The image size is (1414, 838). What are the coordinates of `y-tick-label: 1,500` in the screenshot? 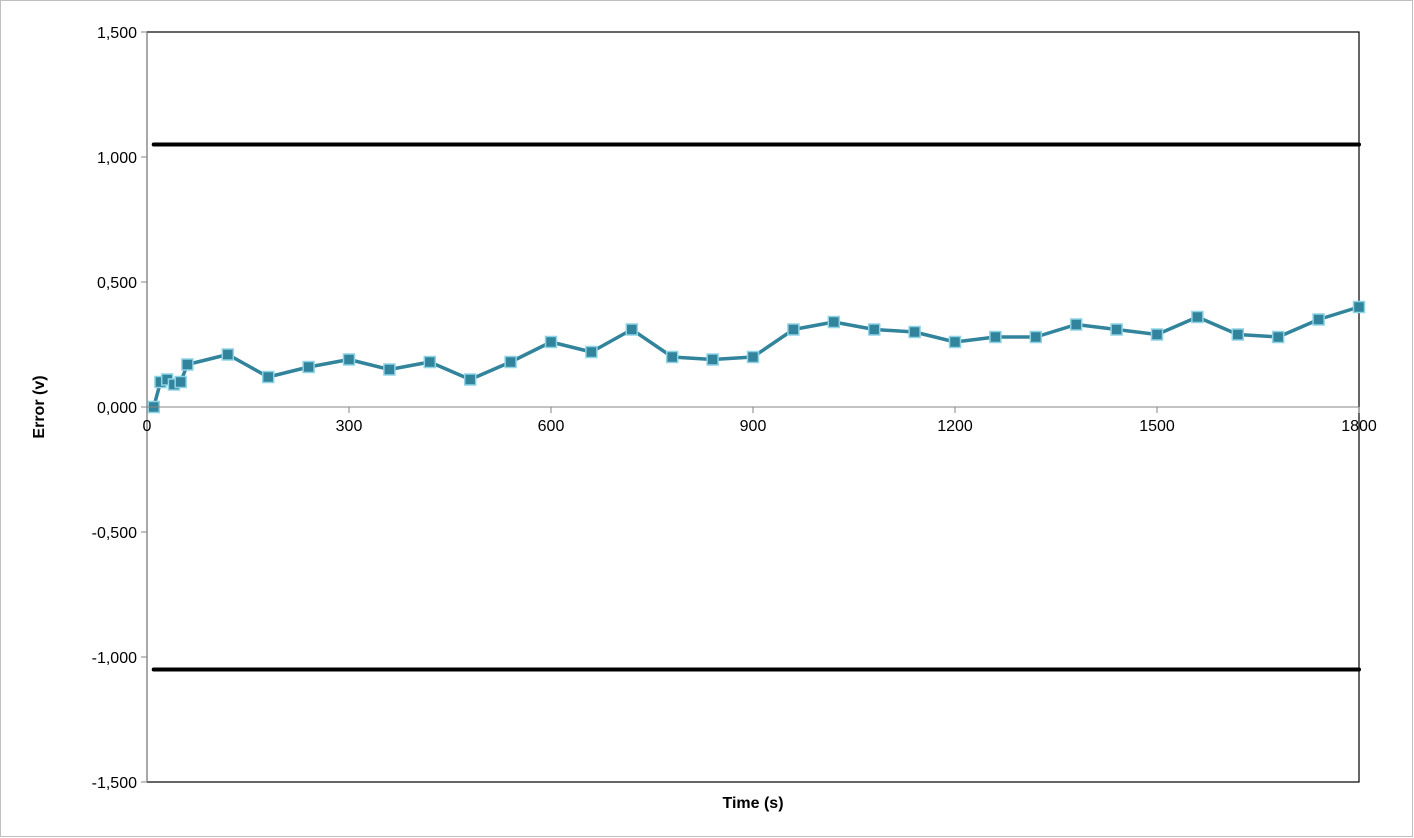 It's located at (117, 33).